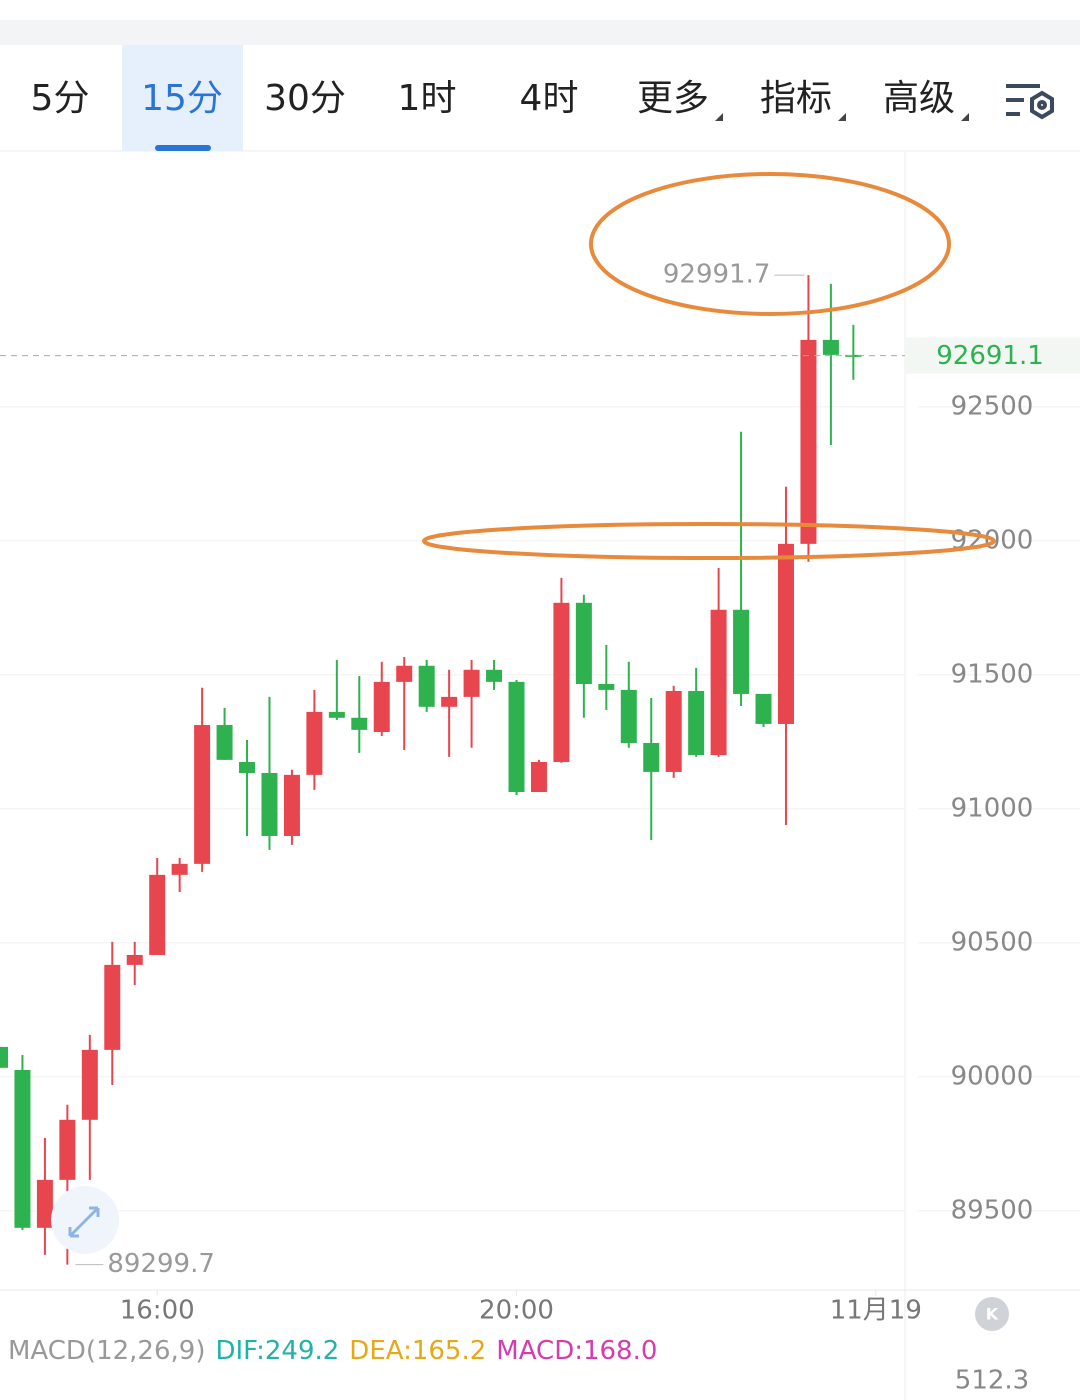  Describe the element at coordinates (60, 98) in the screenshot. I see `tab: 5分` at that location.